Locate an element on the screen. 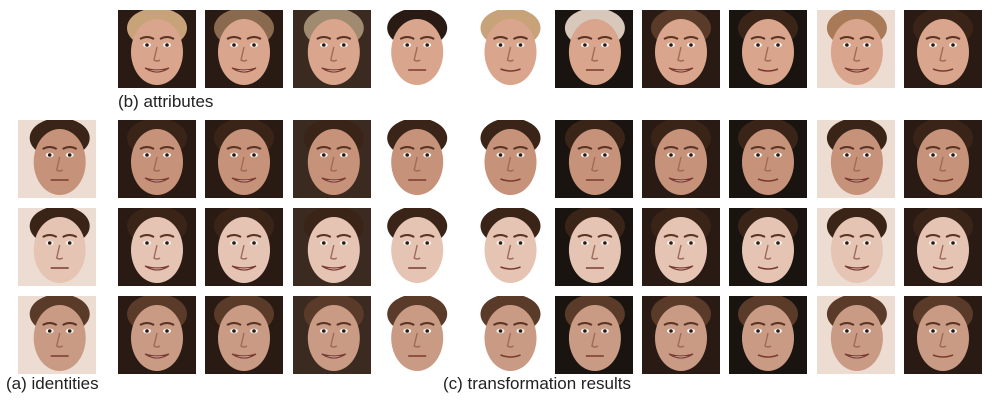 This screenshot has width=1000, height=400. caption-attributes: (b) attributes is located at coordinates (166, 101).